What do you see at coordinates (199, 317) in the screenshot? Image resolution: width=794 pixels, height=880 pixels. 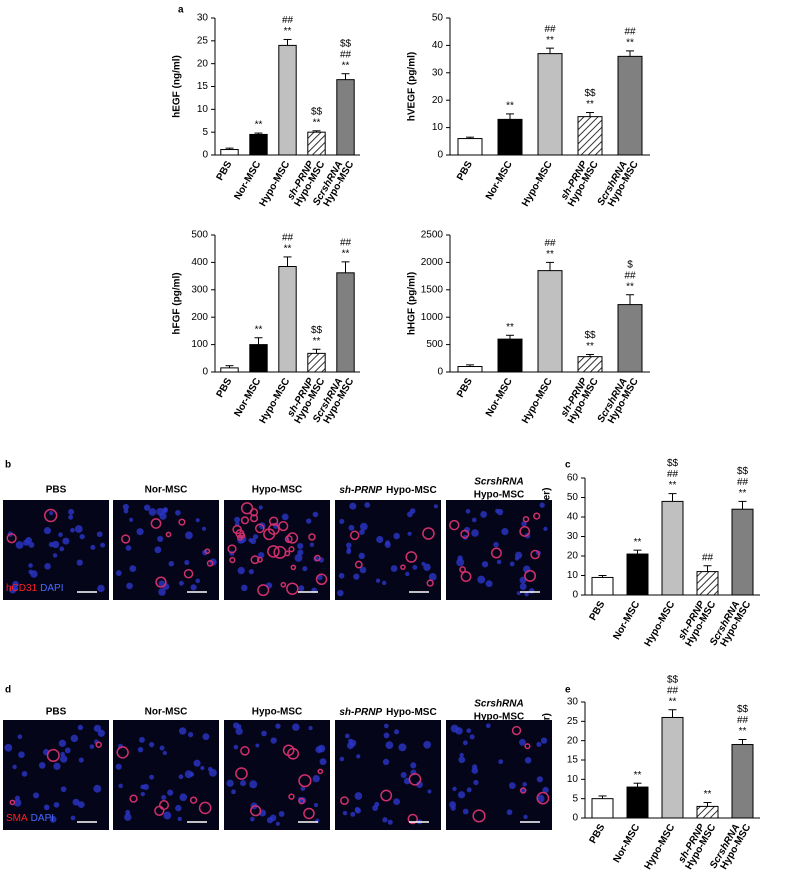 I see `y-tick-label: 200` at bounding box center [199, 317].